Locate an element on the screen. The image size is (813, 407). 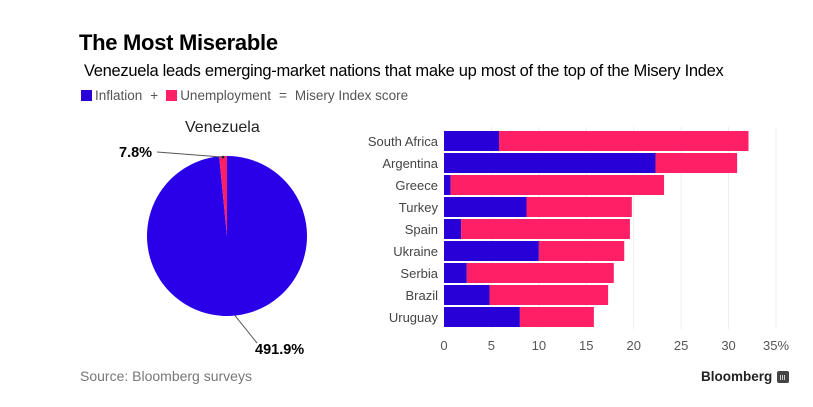
category-label: Ukraine is located at coordinates (415, 251).